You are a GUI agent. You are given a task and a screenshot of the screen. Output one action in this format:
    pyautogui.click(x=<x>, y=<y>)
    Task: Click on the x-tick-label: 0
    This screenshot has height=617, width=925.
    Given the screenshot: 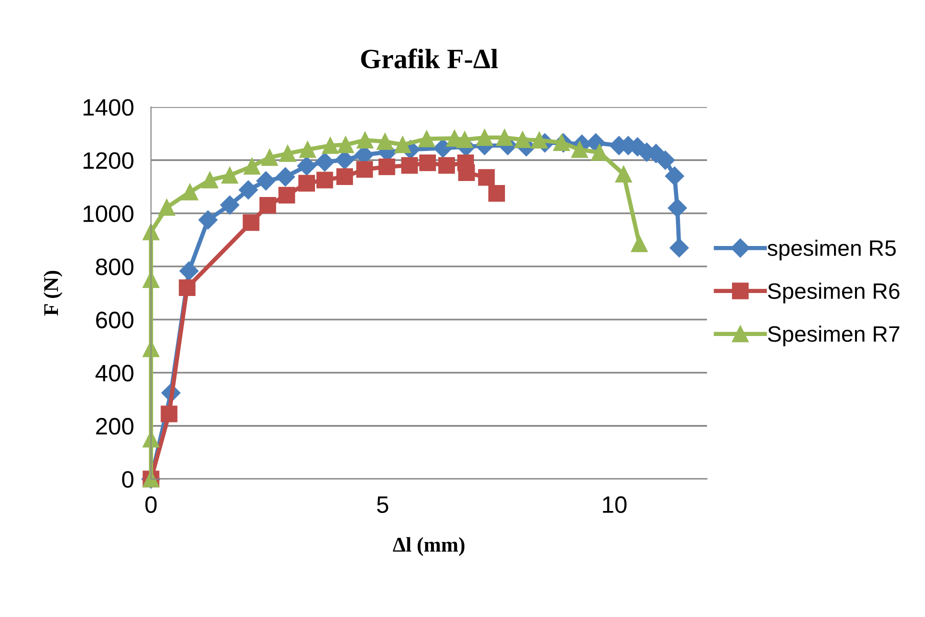 What is the action you would take?
    pyautogui.click(x=151, y=505)
    